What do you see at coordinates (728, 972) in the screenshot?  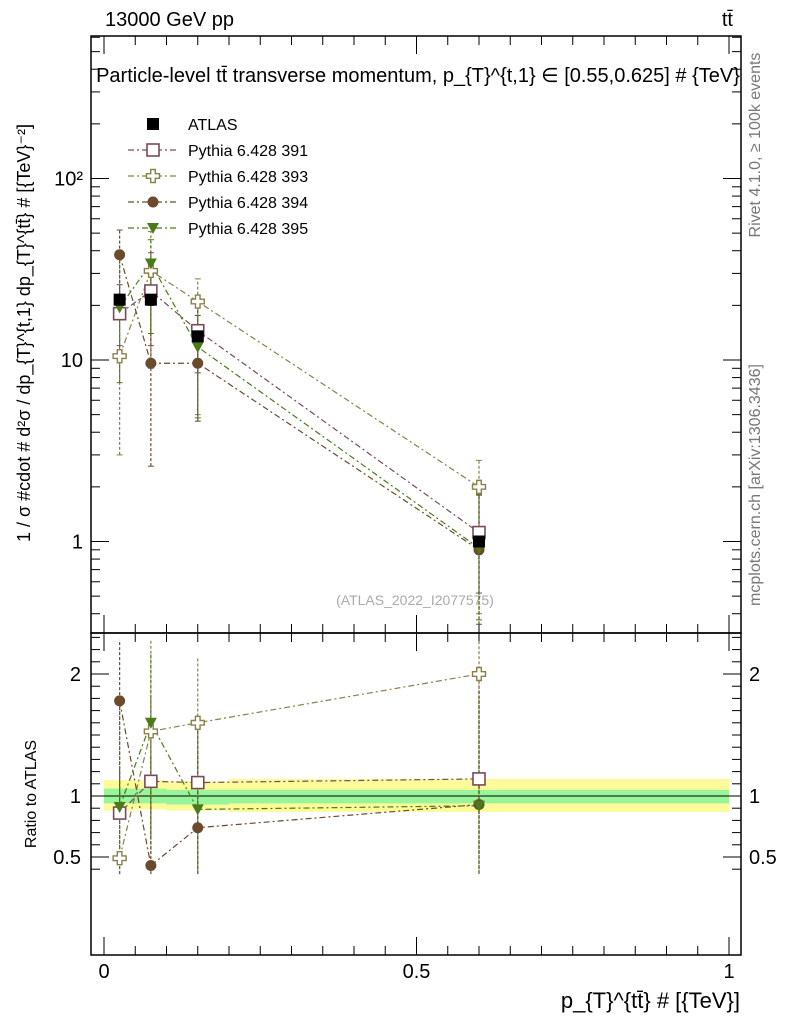 I see `x-tick-label: 1` at bounding box center [728, 972].